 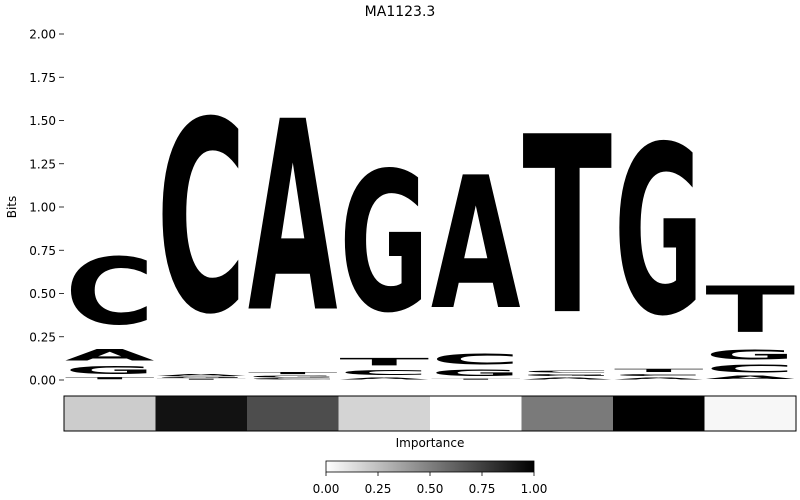 I want to click on importance-label: Importance, so click(x=430, y=443).